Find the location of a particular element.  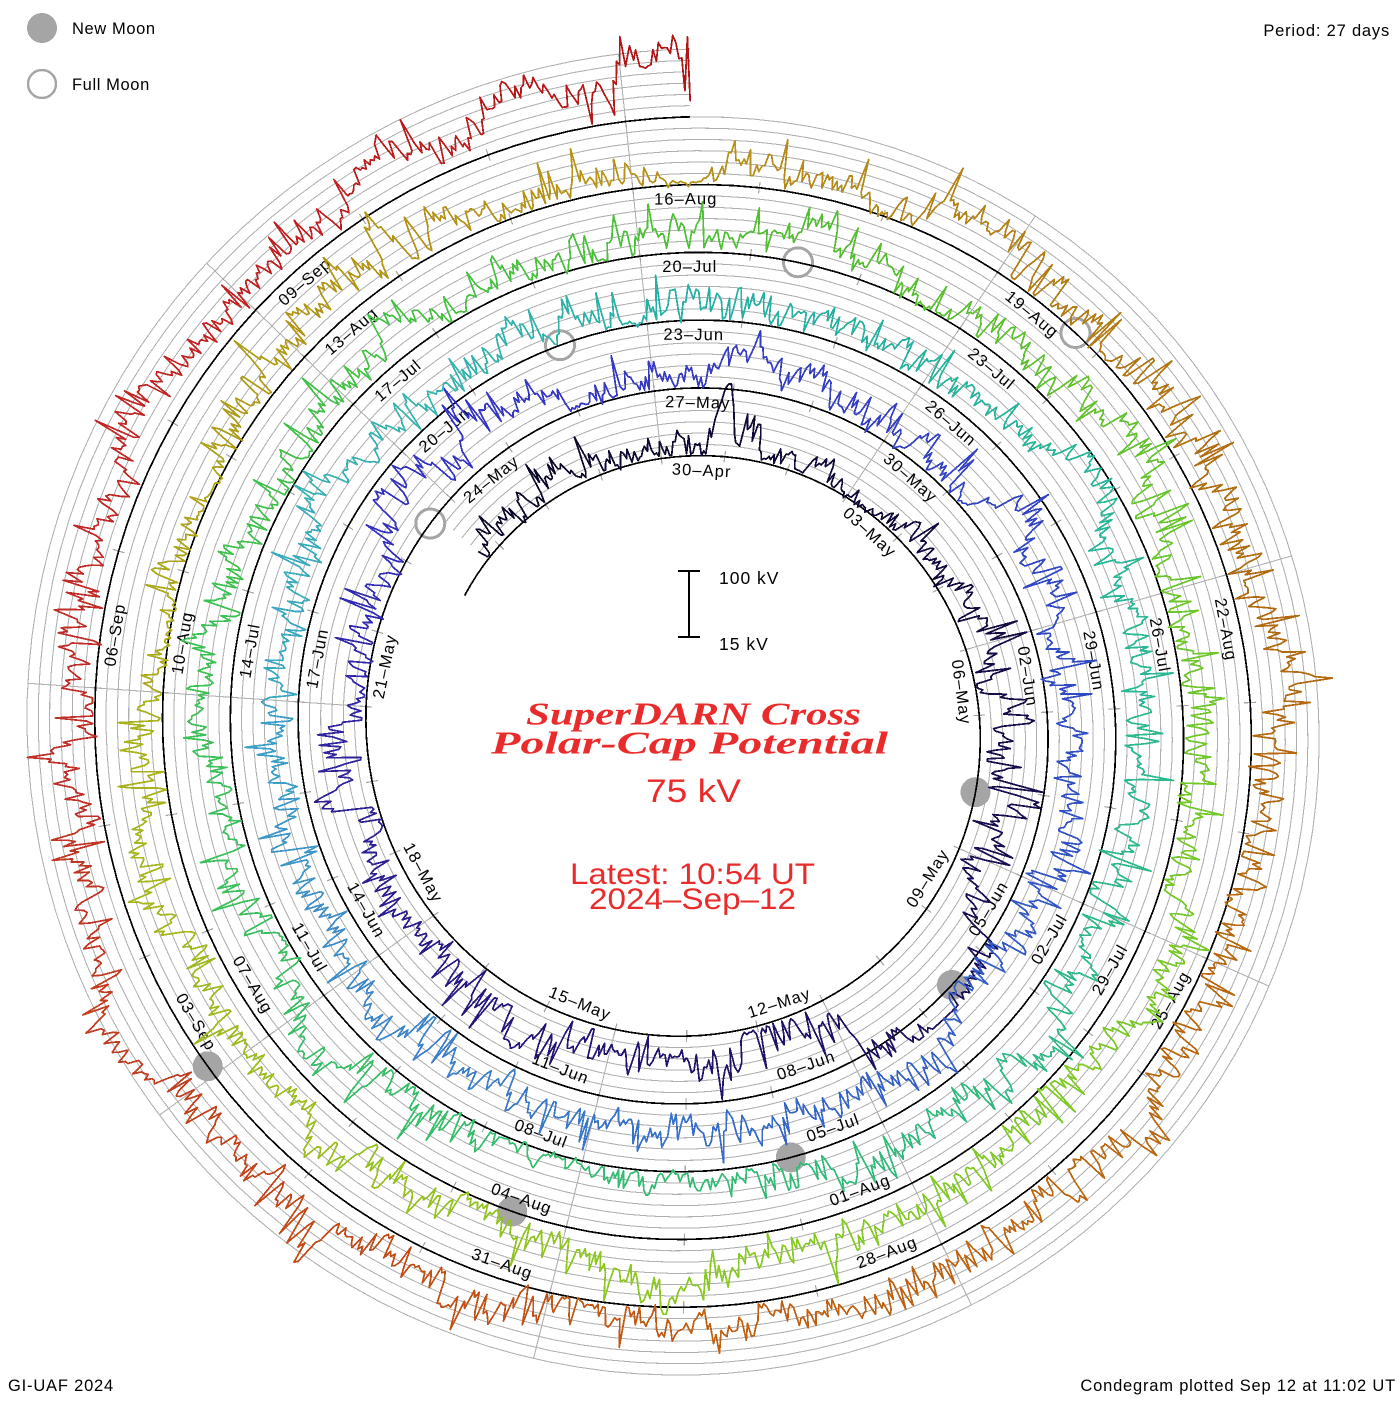

svg-text: GI-UAF 2024 is located at coordinates (61, 1386).